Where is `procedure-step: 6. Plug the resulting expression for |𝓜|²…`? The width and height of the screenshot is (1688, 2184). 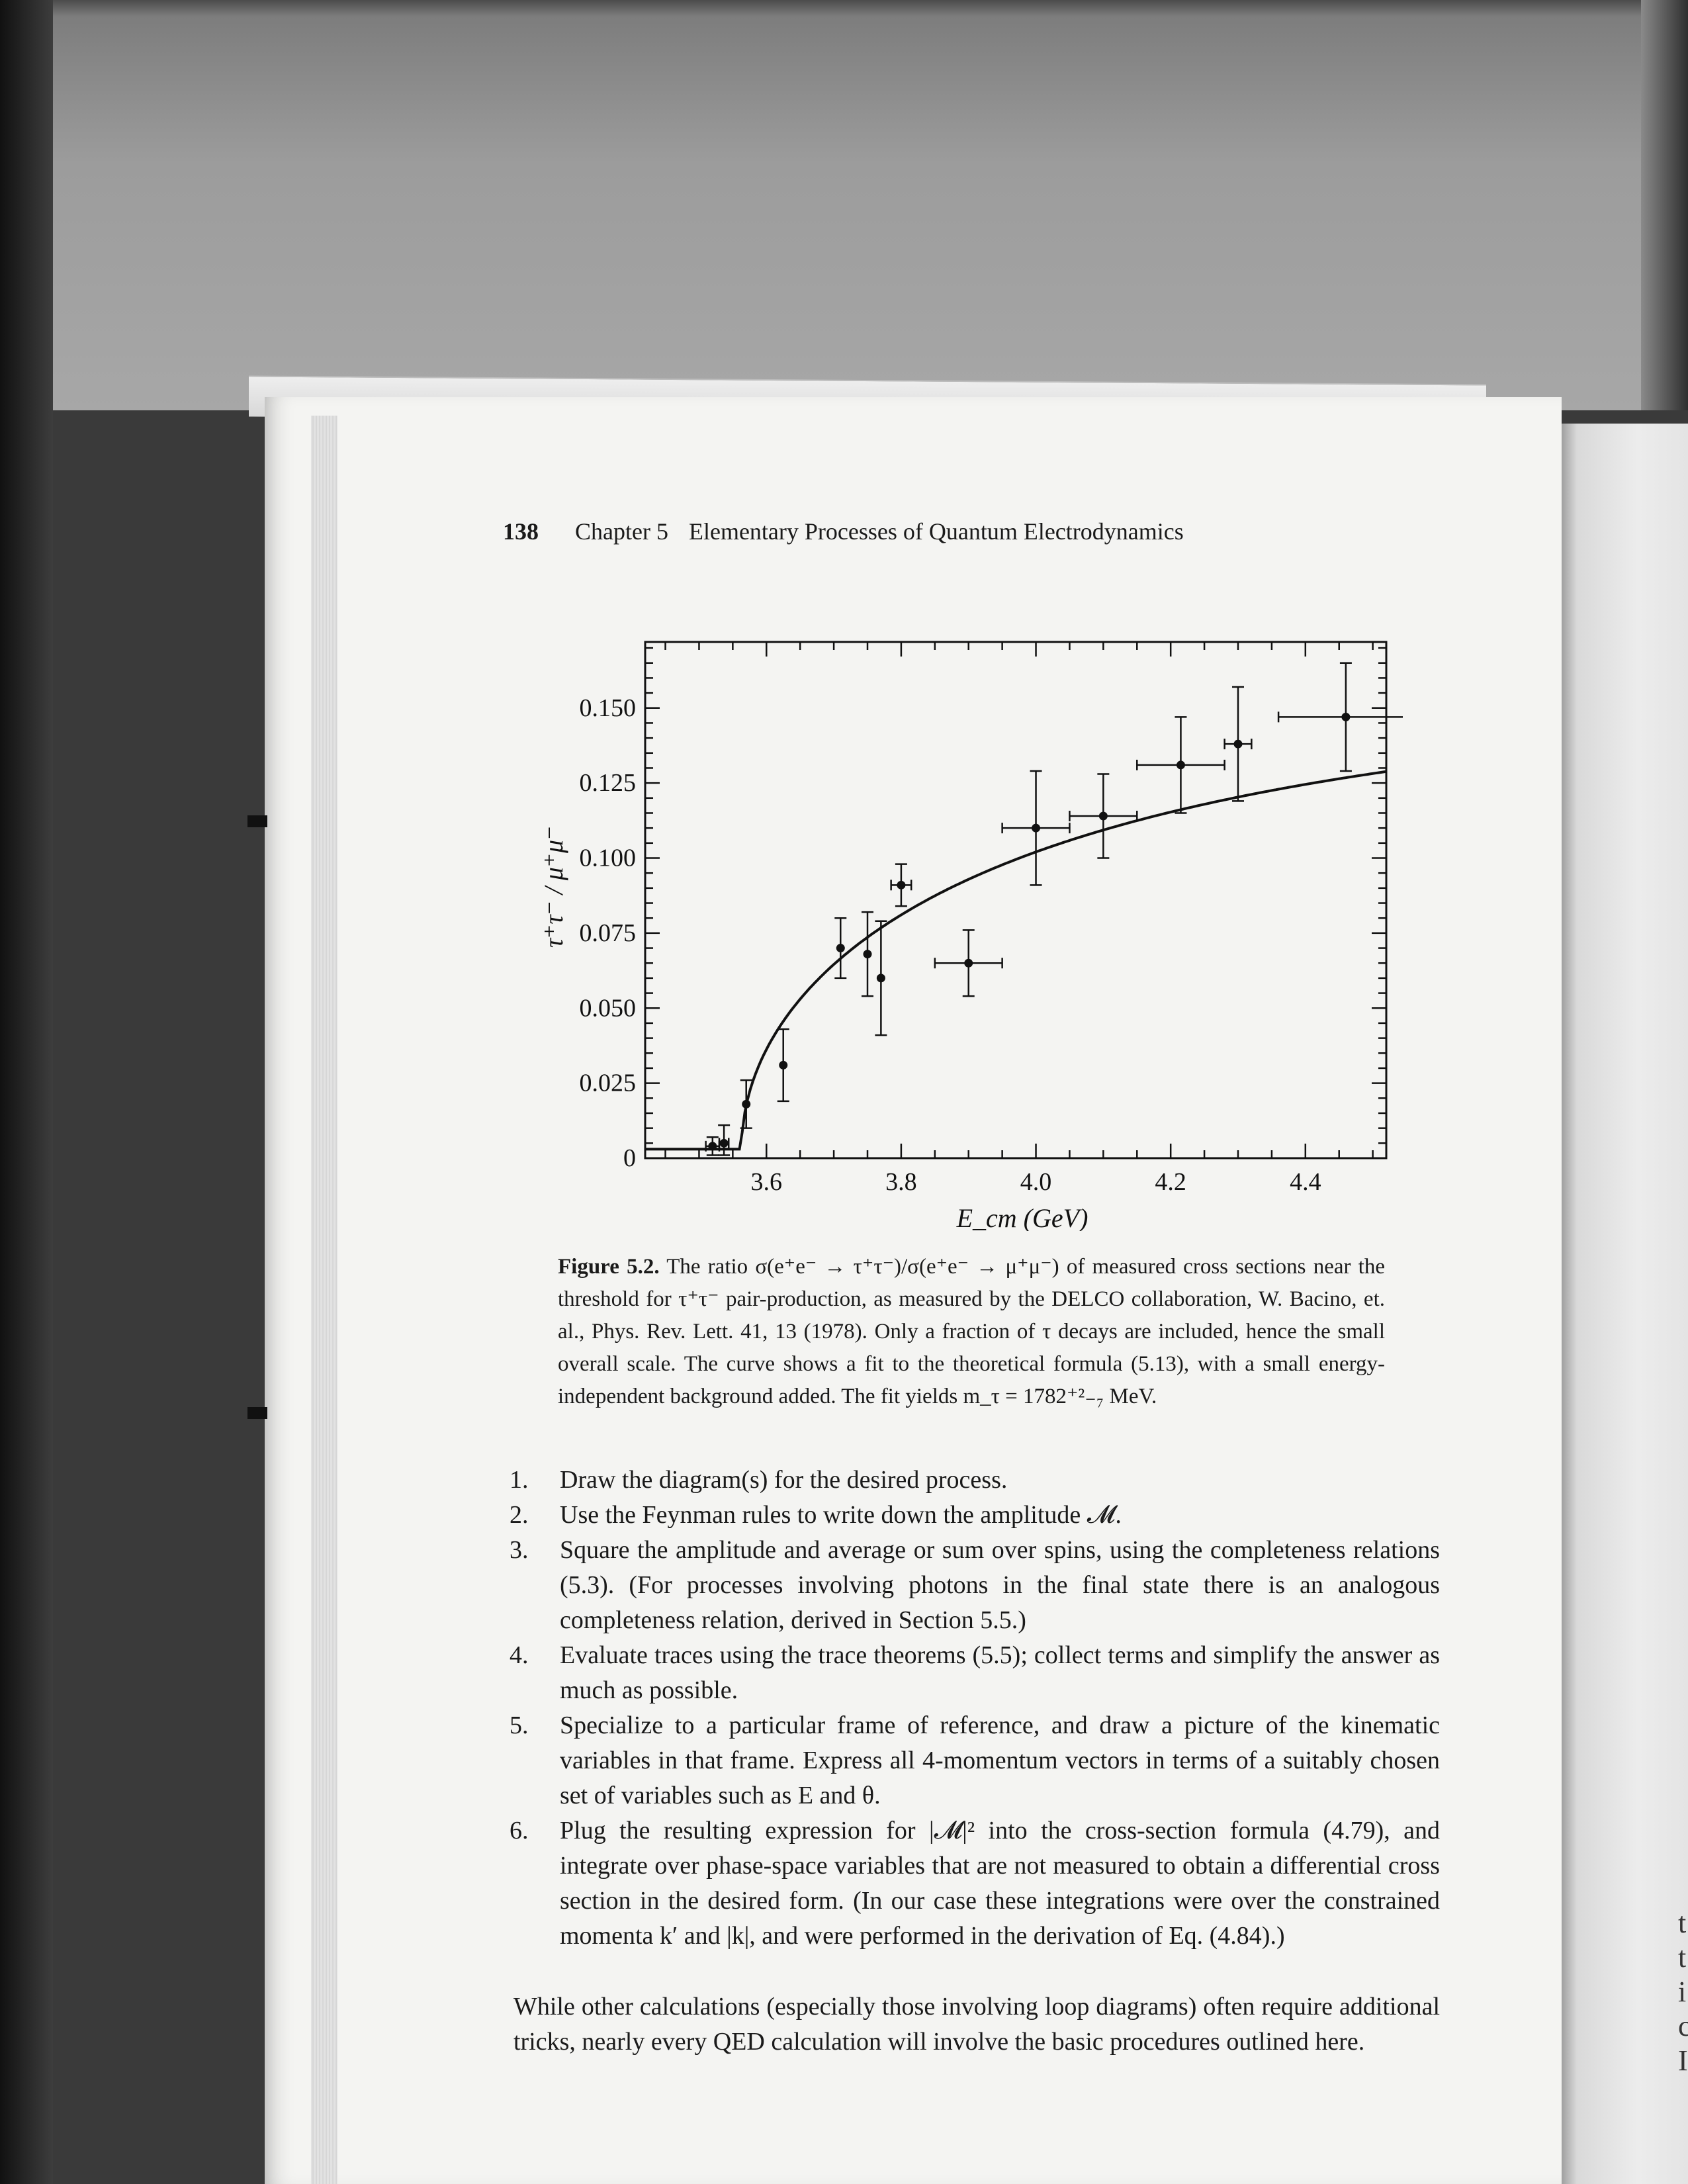
procedure-step: 6. Plug the resulting expression for |𝓜|²… is located at coordinates (975, 1883).